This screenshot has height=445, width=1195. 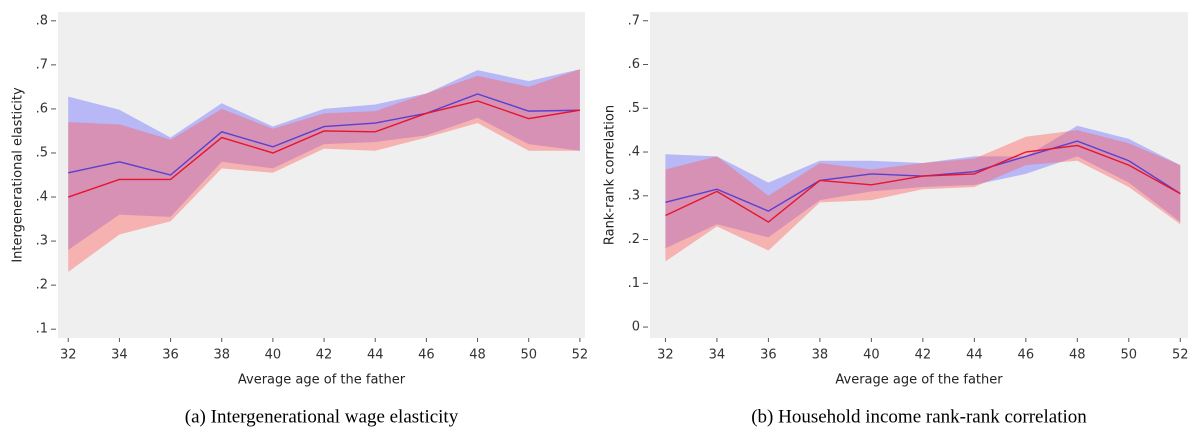 What do you see at coordinates (610, 175) in the screenshot?
I see `y-axis-label: Rank-rank correlation` at bounding box center [610, 175].